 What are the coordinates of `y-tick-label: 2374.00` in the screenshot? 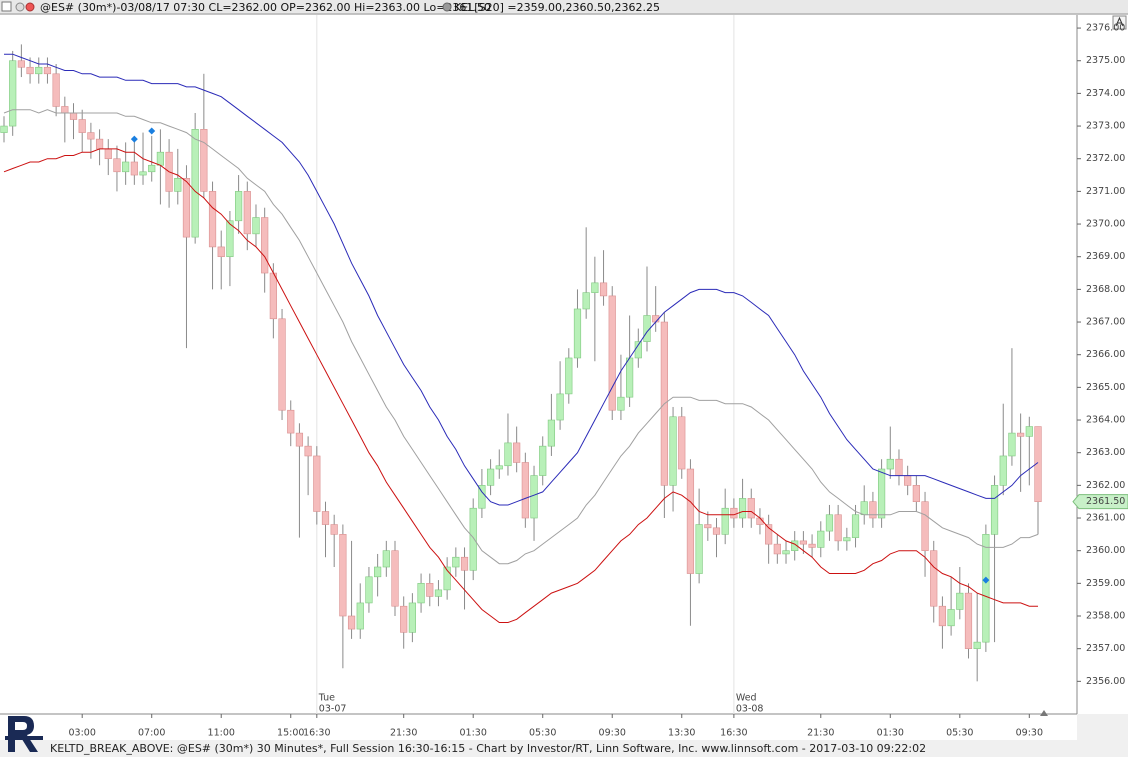 It's located at (1105, 93).